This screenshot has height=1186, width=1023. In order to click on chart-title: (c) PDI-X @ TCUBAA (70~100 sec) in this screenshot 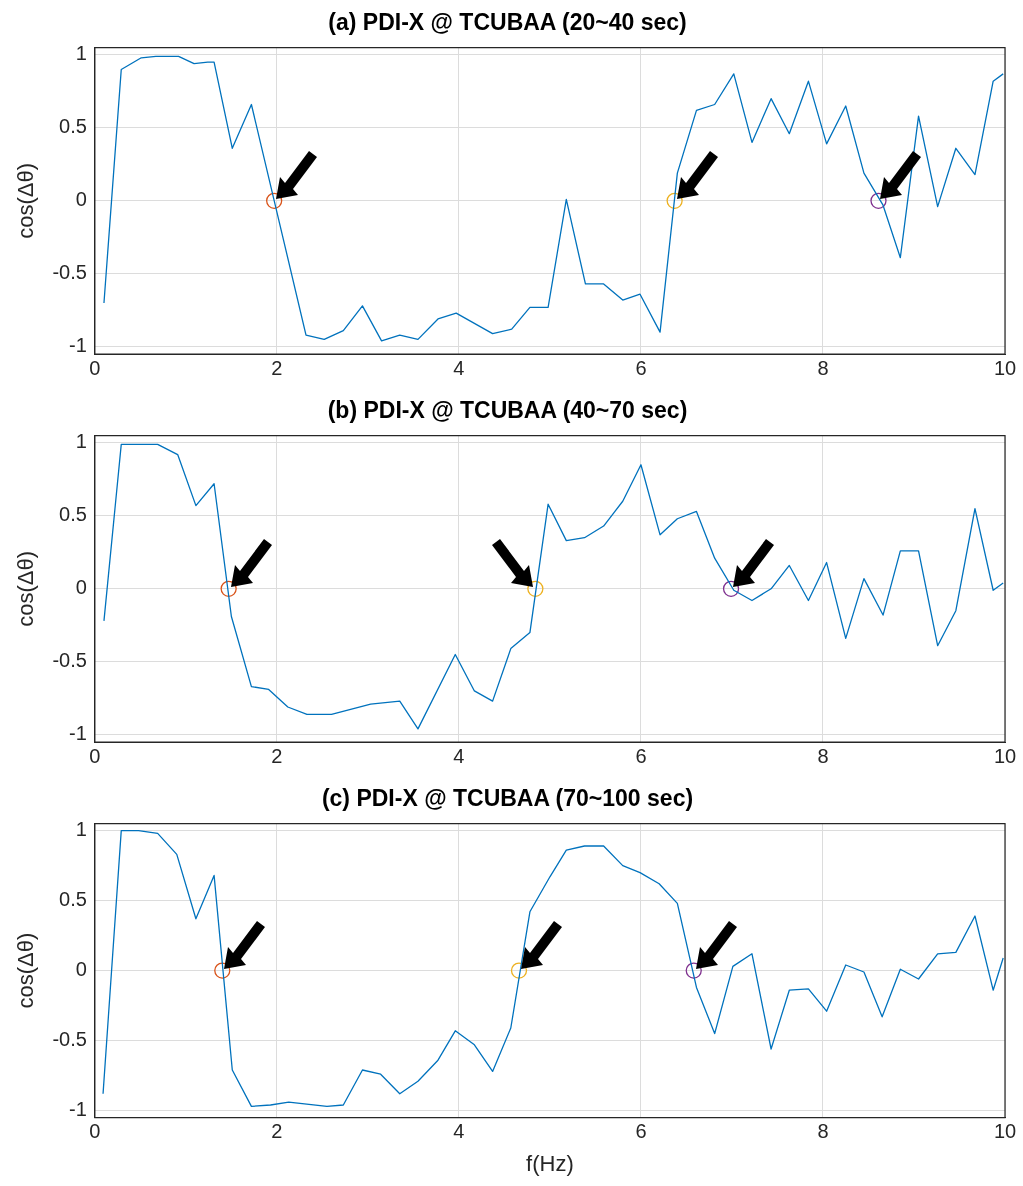, I will do `click(507, 798)`.